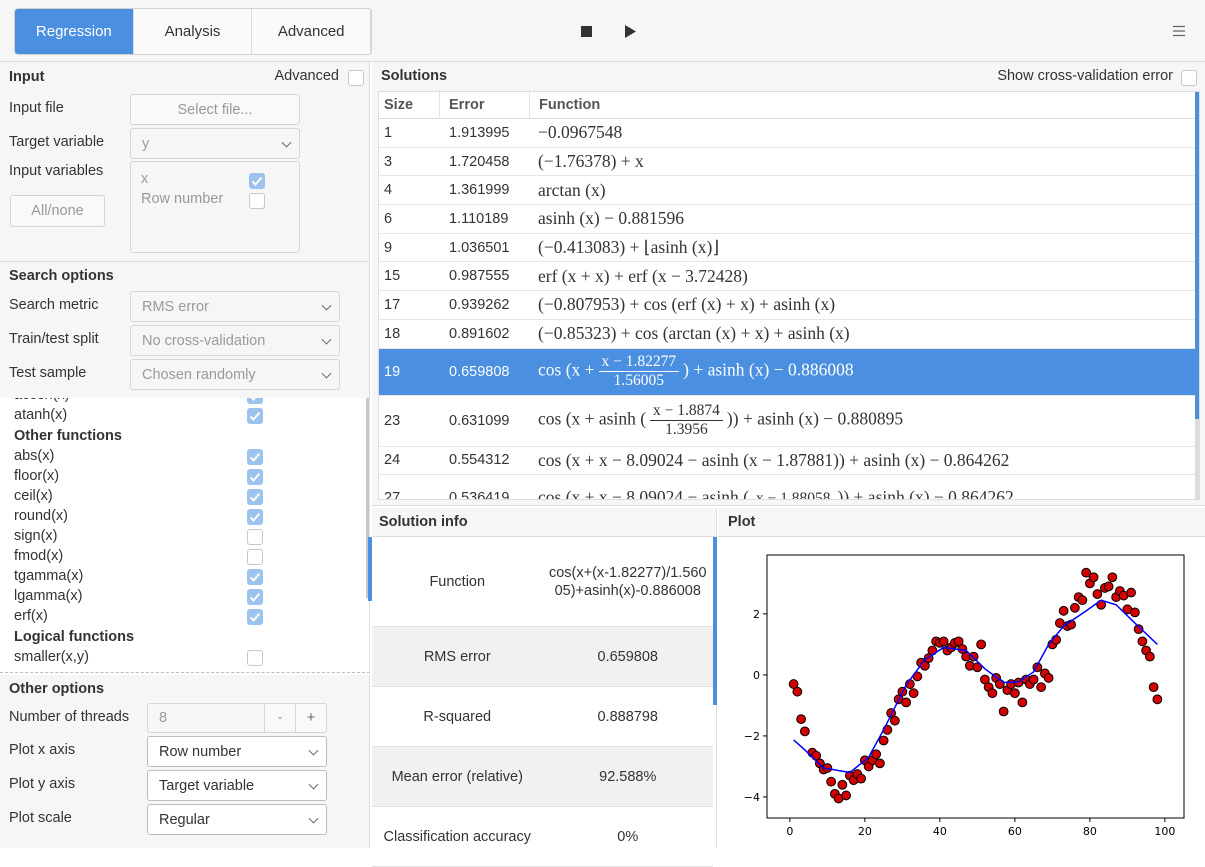 This screenshot has height=867, width=1205. I want to click on error: 1.361999, so click(479, 190).